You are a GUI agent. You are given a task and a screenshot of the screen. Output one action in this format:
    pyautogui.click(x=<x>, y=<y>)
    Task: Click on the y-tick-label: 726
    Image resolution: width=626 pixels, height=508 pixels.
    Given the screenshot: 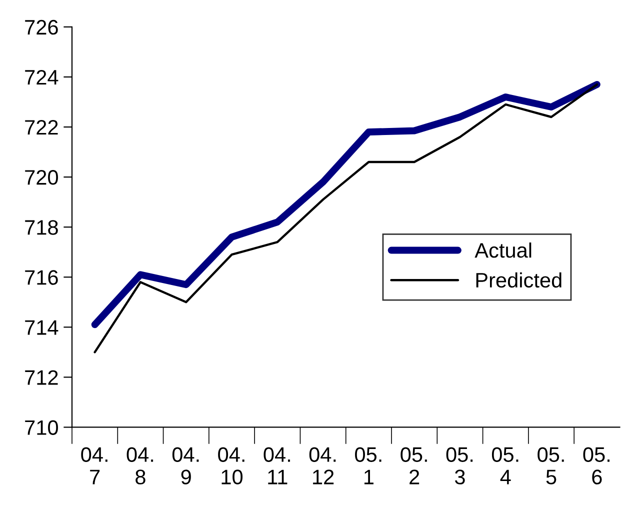 What is the action you would take?
    pyautogui.click(x=41, y=27)
    